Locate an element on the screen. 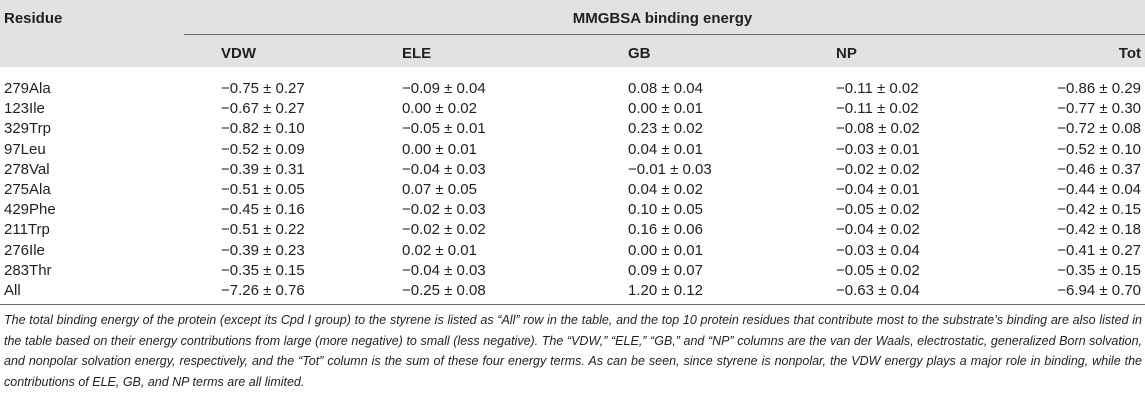 The width and height of the screenshot is (1145, 409). ele-cell: 0.02 ± 0.01 is located at coordinates (439, 250).